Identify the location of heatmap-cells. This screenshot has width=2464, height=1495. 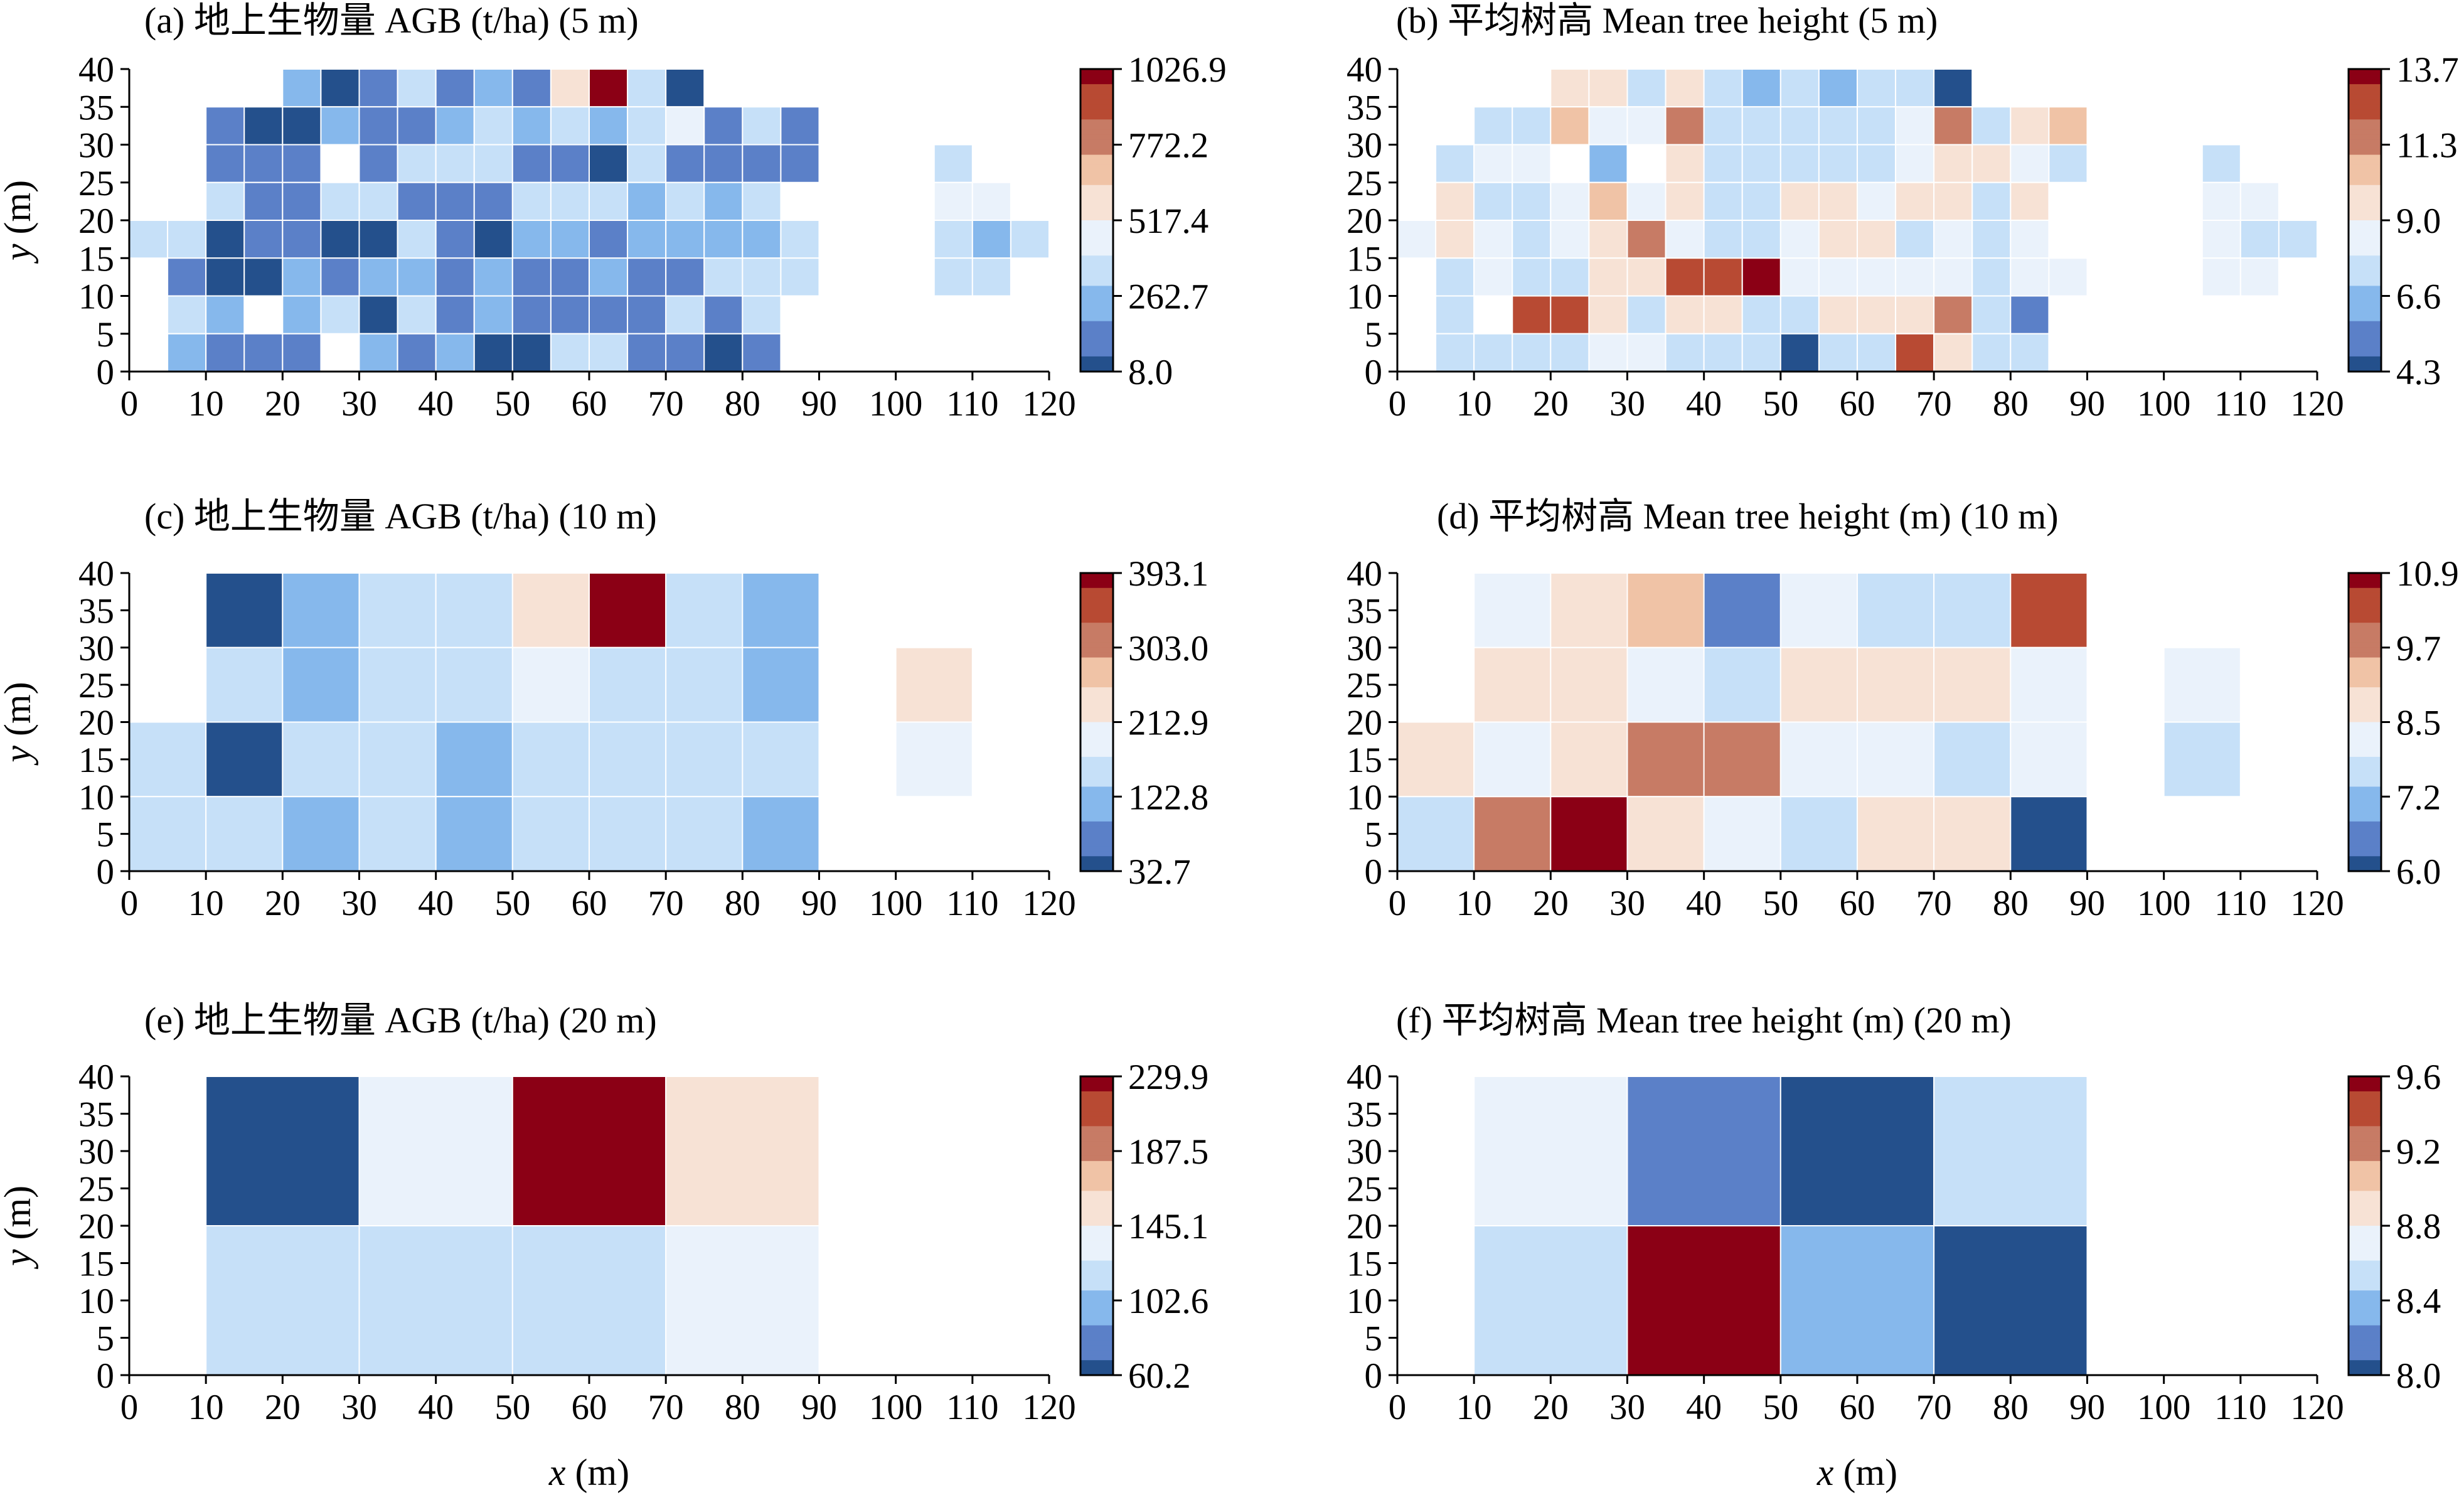
(1780, 1226).